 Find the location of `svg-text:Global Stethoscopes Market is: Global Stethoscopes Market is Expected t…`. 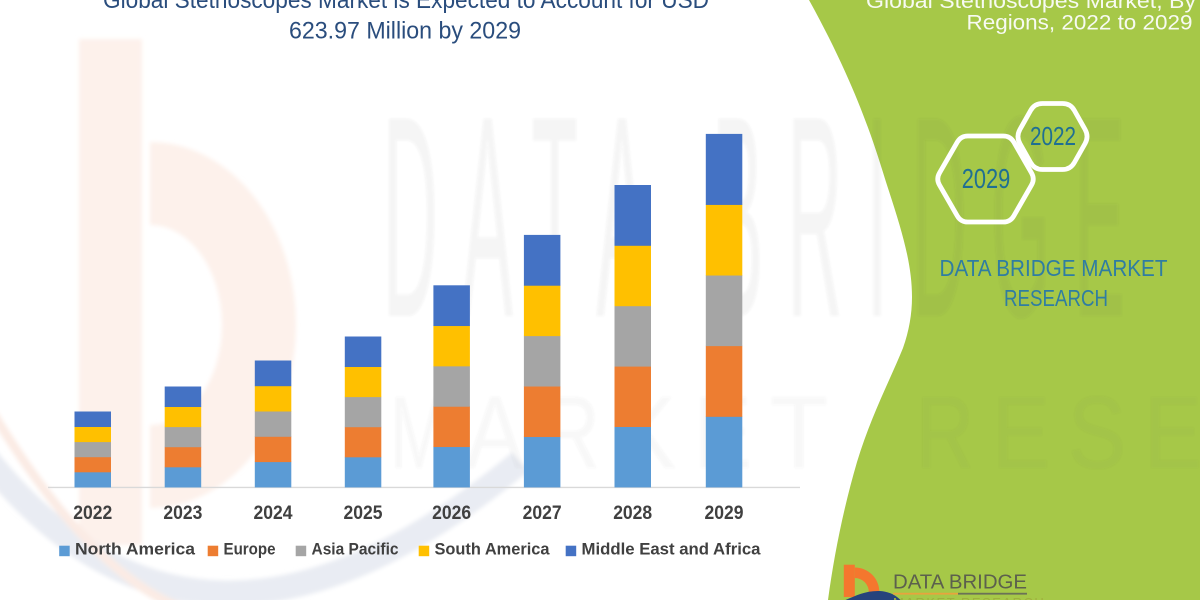

svg-text:Global Stethoscopes Market is: Global Stethoscopes Market is Expected t… is located at coordinates (406, 7).